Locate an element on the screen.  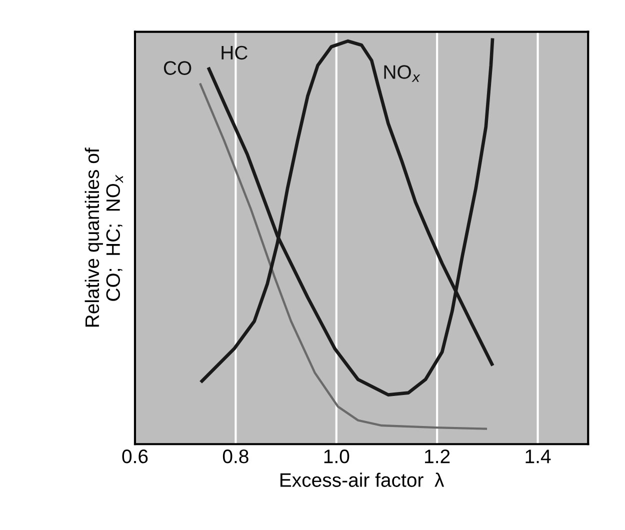
y-axis-title: Relative quantities of CO; HC; NO$_{x}$ is located at coordinates (104, 237).